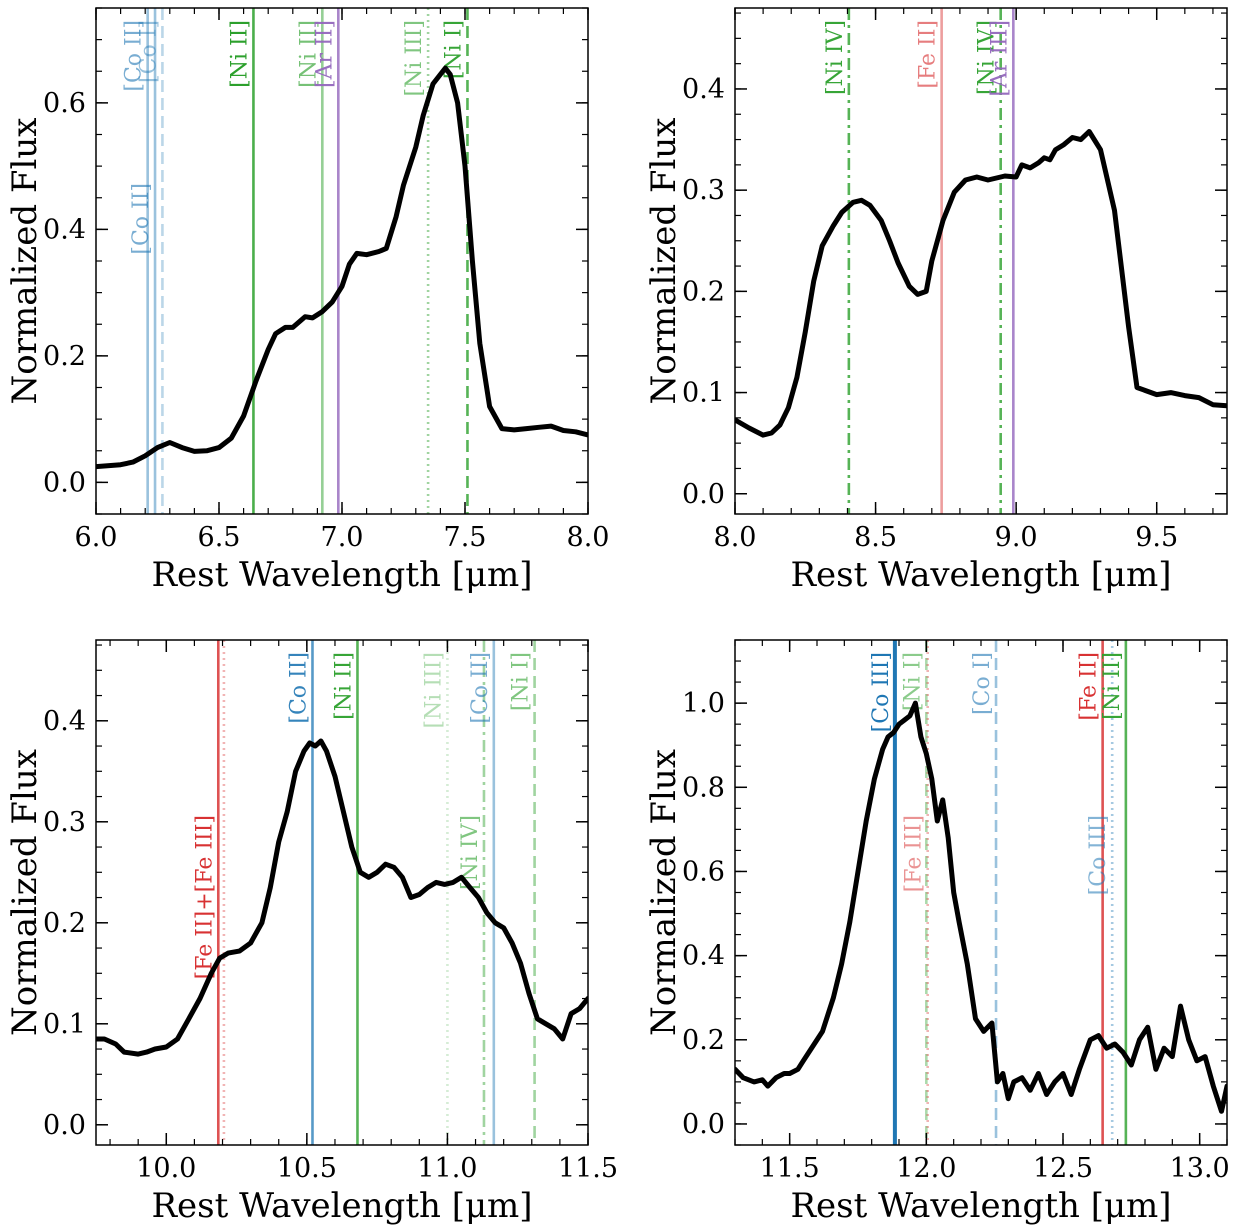  I want to click on x-tick-label: 10.0, so click(166, 1168).